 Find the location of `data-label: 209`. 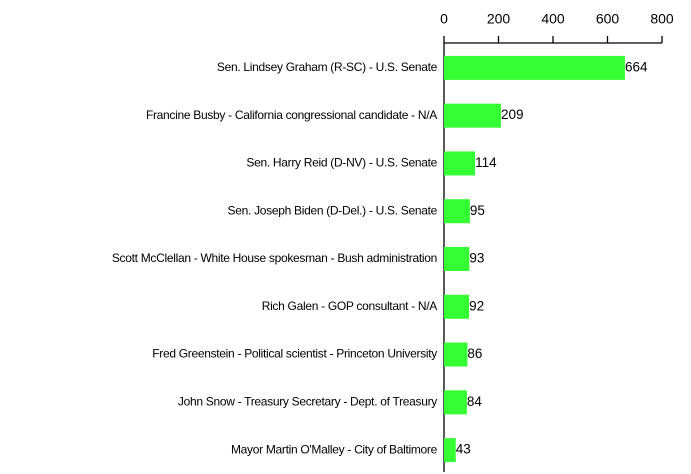

data-label: 209 is located at coordinates (512, 114).